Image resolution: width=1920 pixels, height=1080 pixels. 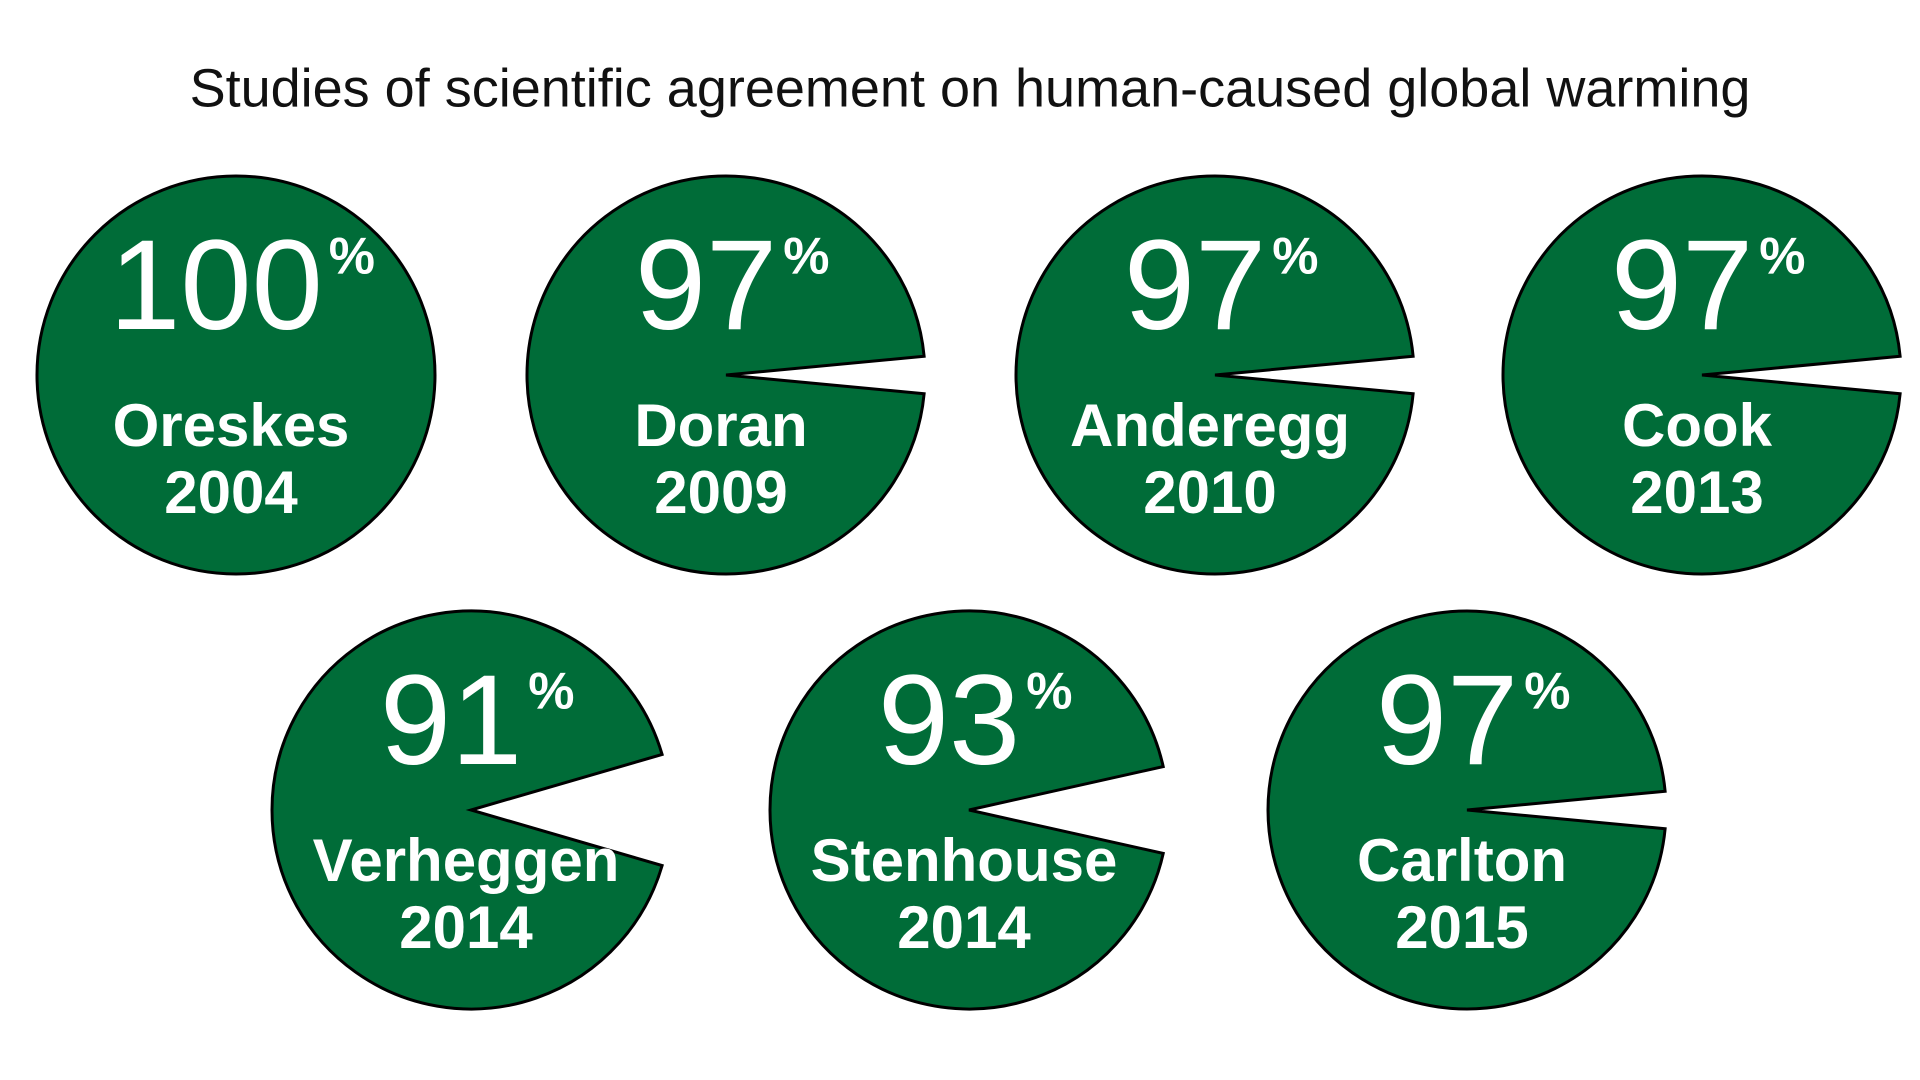 What do you see at coordinates (231, 492) in the screenshot?
I see `study-year: 2004` at bounding box center [231, 492].